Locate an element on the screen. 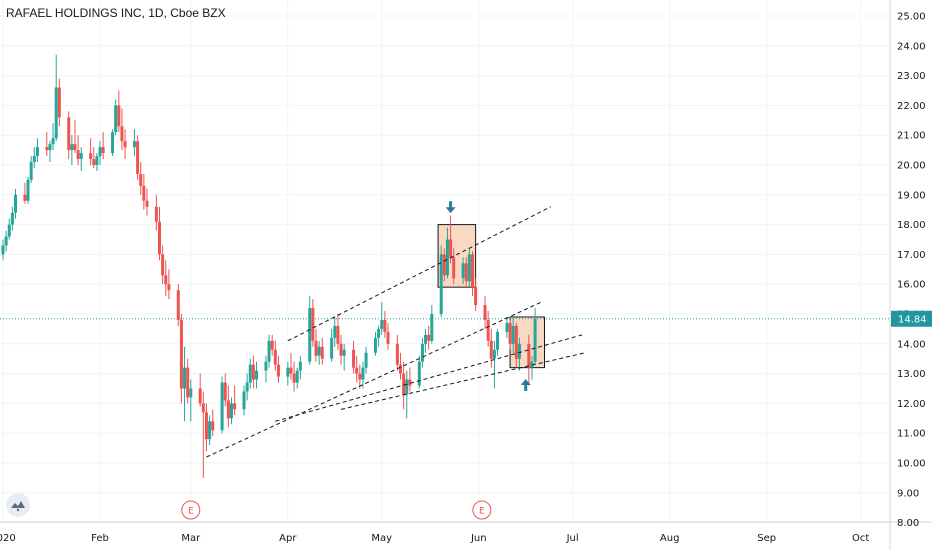 Image resolution: width=932 pixels, height=550 pixels. x-tick-label: Oct is located at coordinates (860, 538).